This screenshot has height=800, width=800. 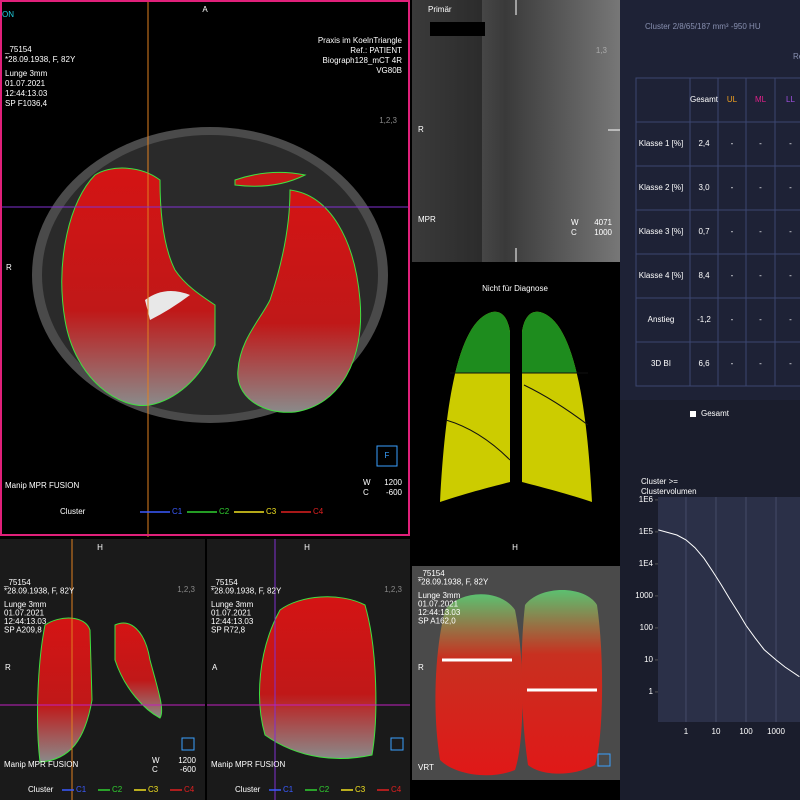 What do you see at coordinates (704, 143) in the screenshot?
I see `table-cell: 2,4` at bounding box center [704, 143].